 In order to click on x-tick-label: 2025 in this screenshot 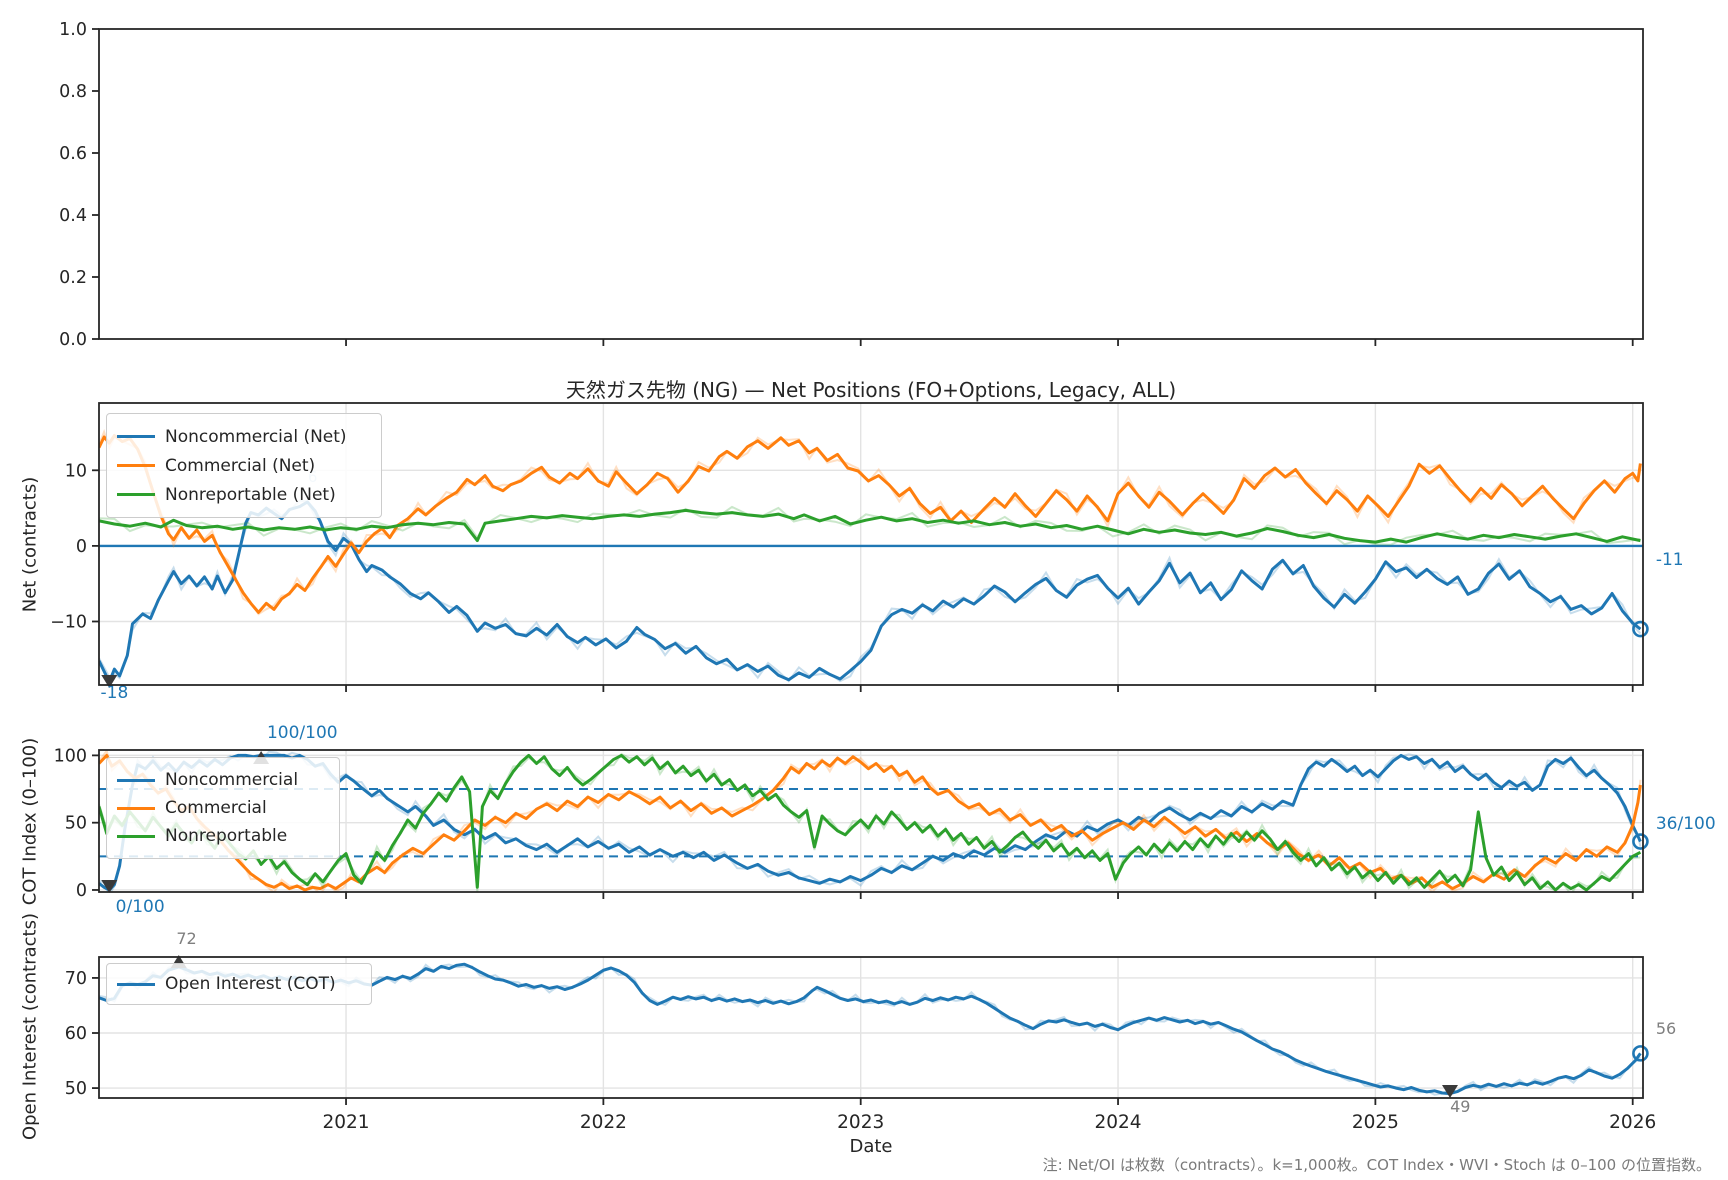, I will do `click(1375, 1122)`.